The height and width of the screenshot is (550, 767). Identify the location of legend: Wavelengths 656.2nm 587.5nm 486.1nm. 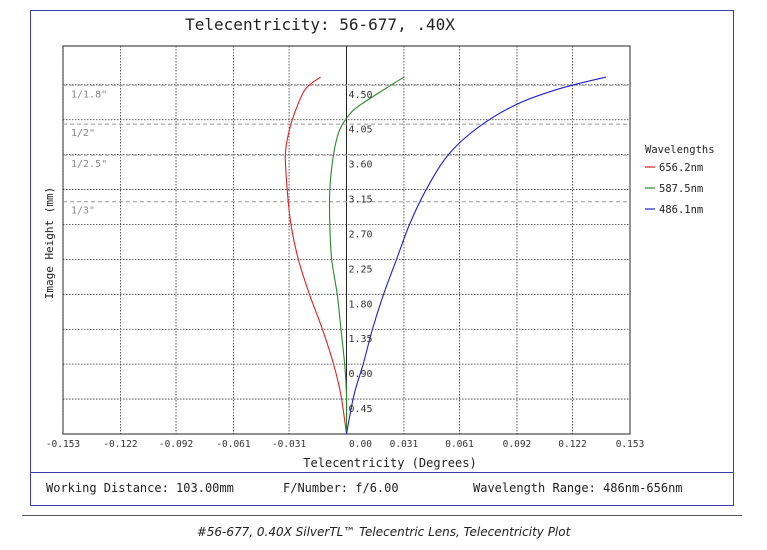
(680, 180).